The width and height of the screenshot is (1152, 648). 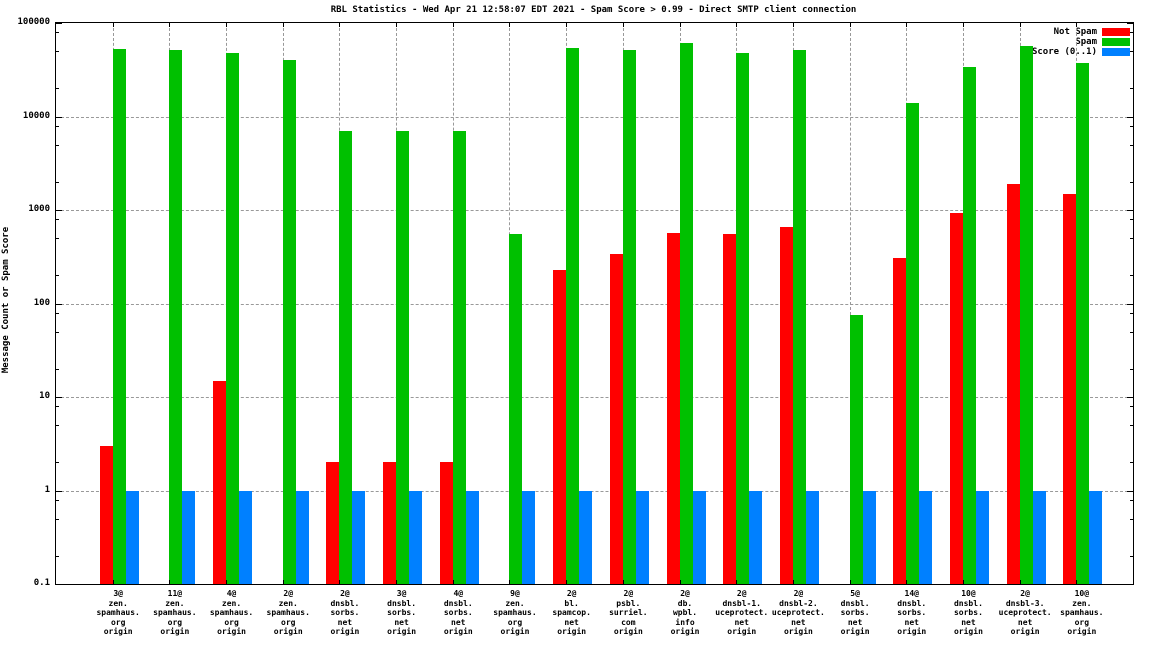 I want to click on x-axis-label: 5@ dnsbl. sorbs. net origin, so click(x=855, y=612).